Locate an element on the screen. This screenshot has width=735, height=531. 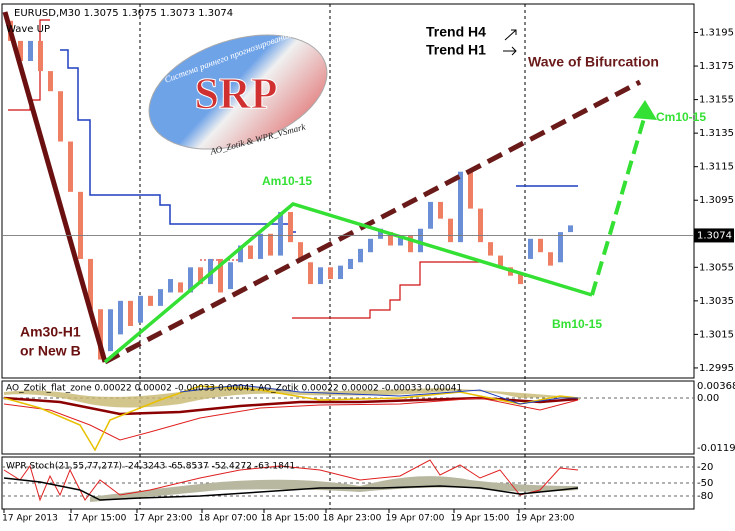
x-tick-label: 18 Apr 23:00 is located at coordinates (352, 519).